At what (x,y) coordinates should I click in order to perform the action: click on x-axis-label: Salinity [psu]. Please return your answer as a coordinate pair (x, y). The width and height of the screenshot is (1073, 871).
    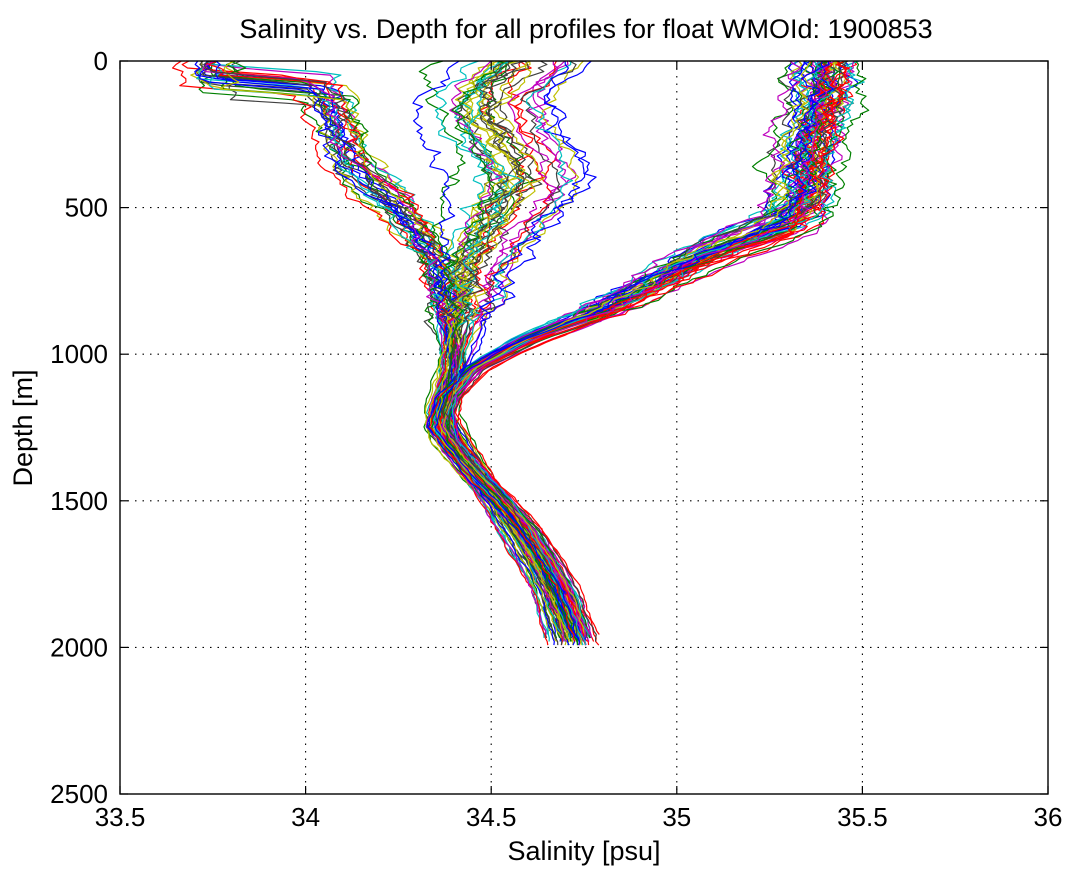
    Looking at the image, I should click on (583, 851).